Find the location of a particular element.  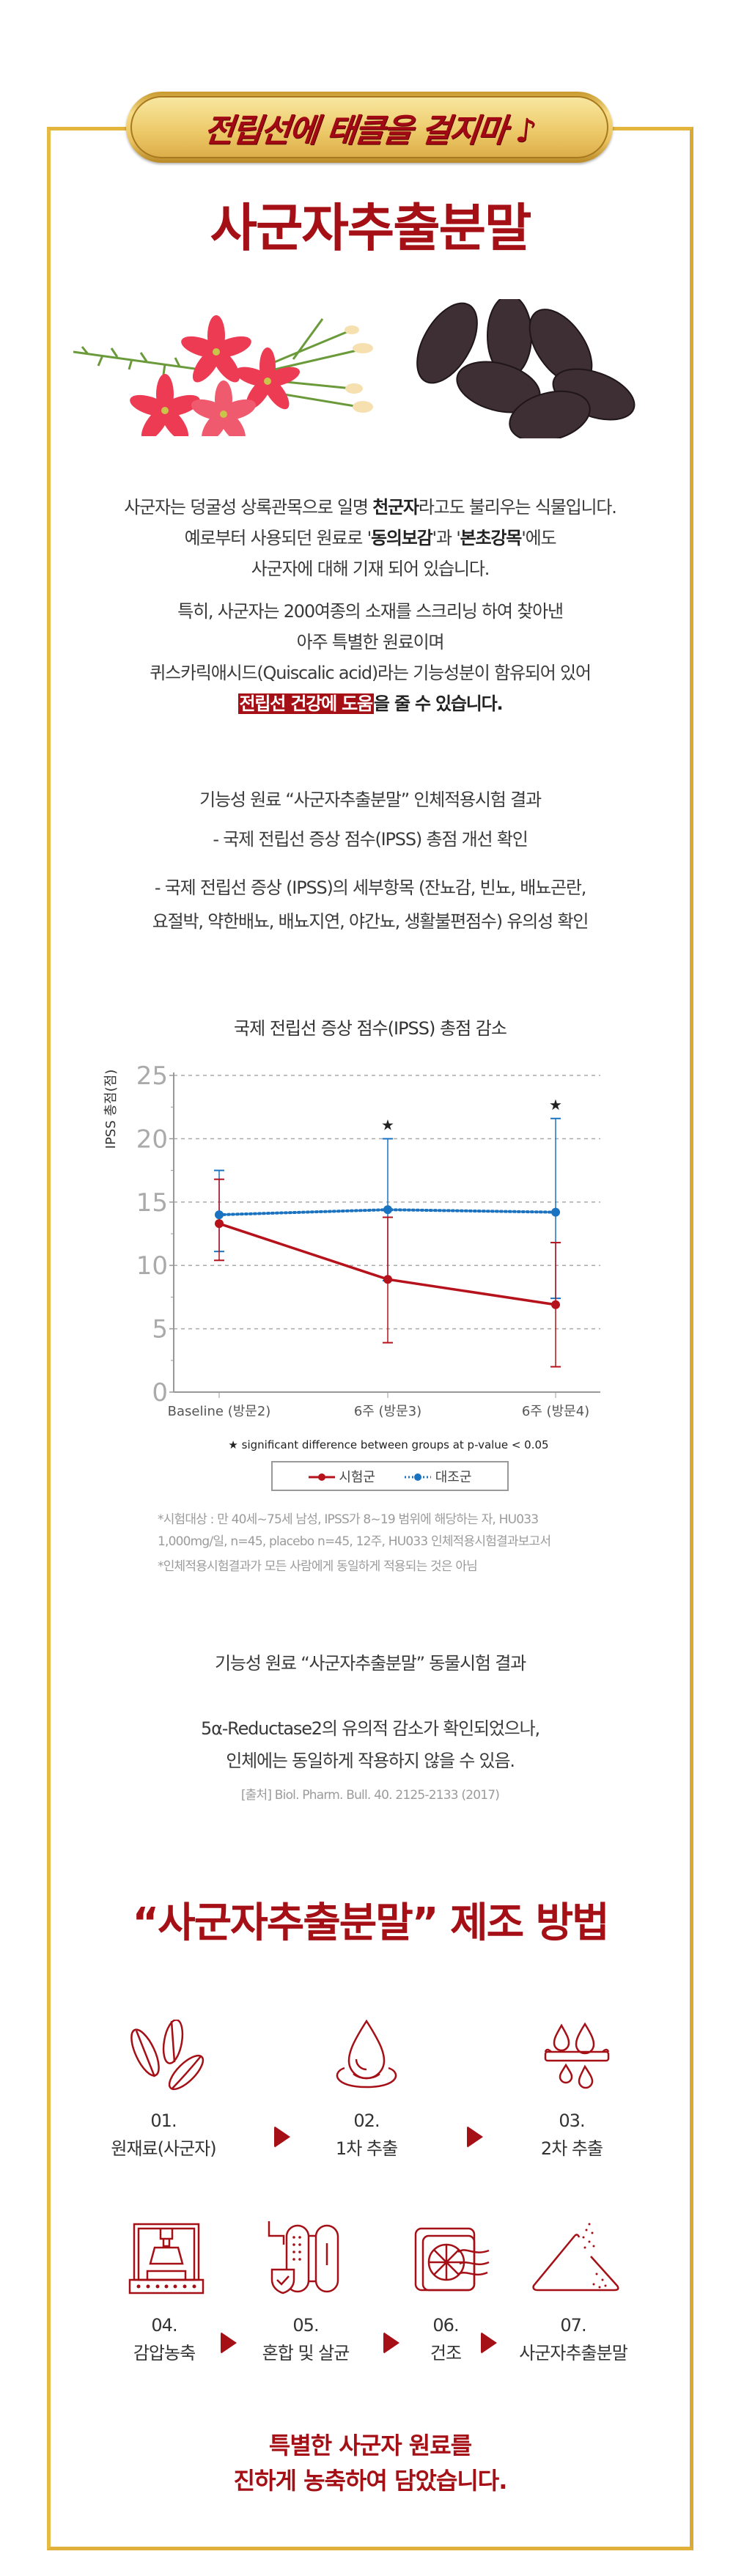

animal-trial-heading: 기능성 원료 “사군자추출분말” 동물시험 결과 is located at coordinates (370, 1663).